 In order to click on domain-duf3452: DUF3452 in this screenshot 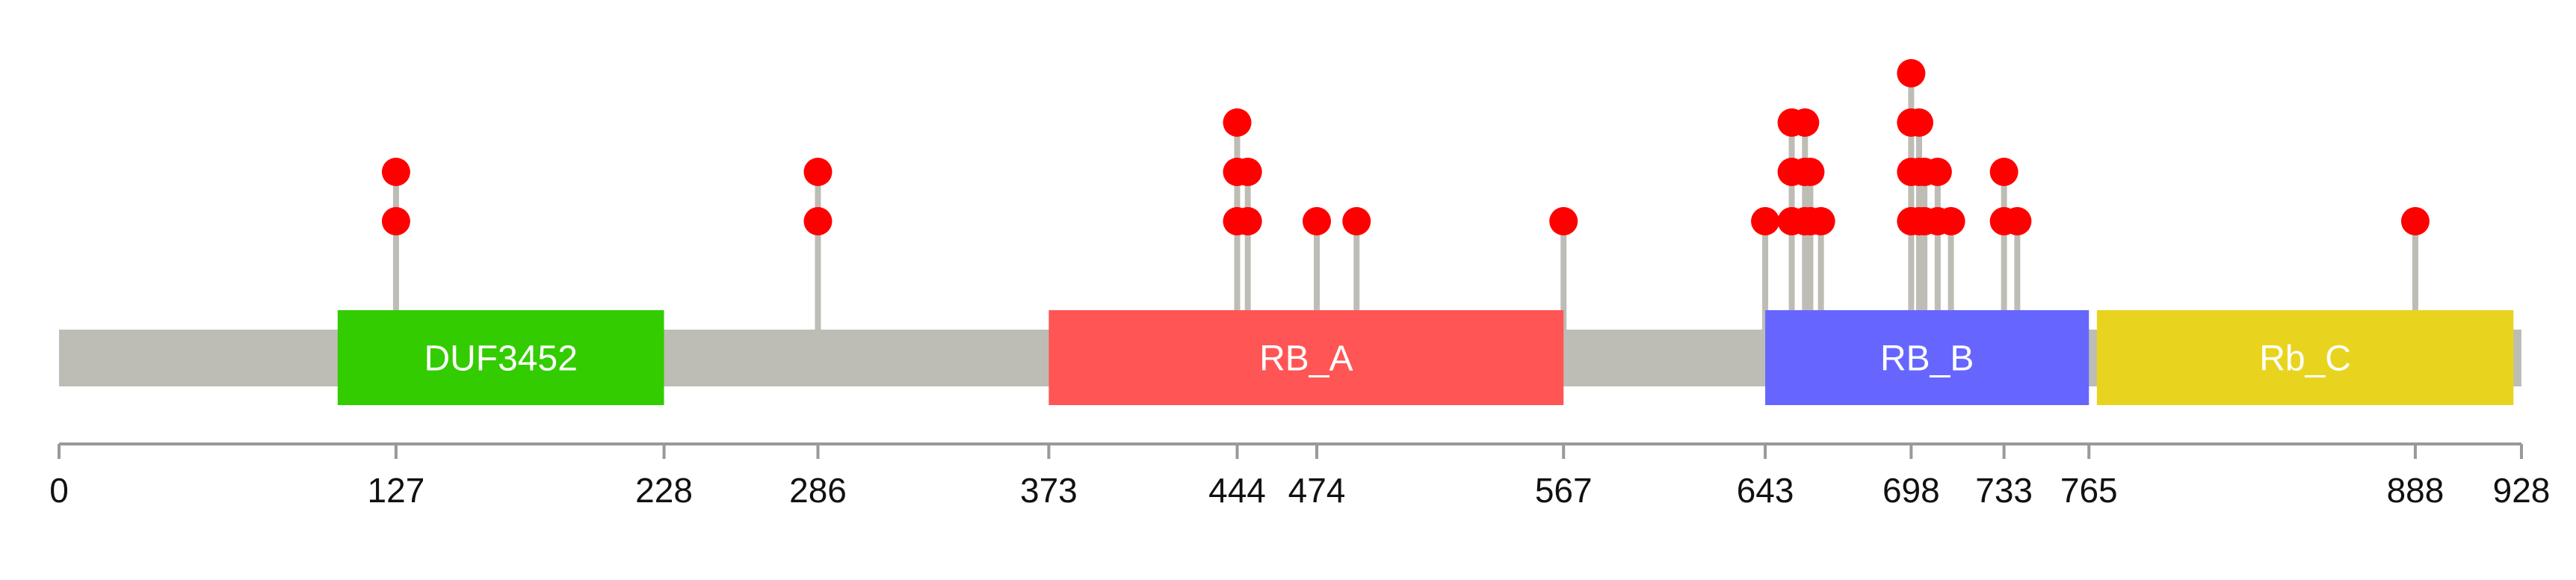, I will do `click(500, 357)`.